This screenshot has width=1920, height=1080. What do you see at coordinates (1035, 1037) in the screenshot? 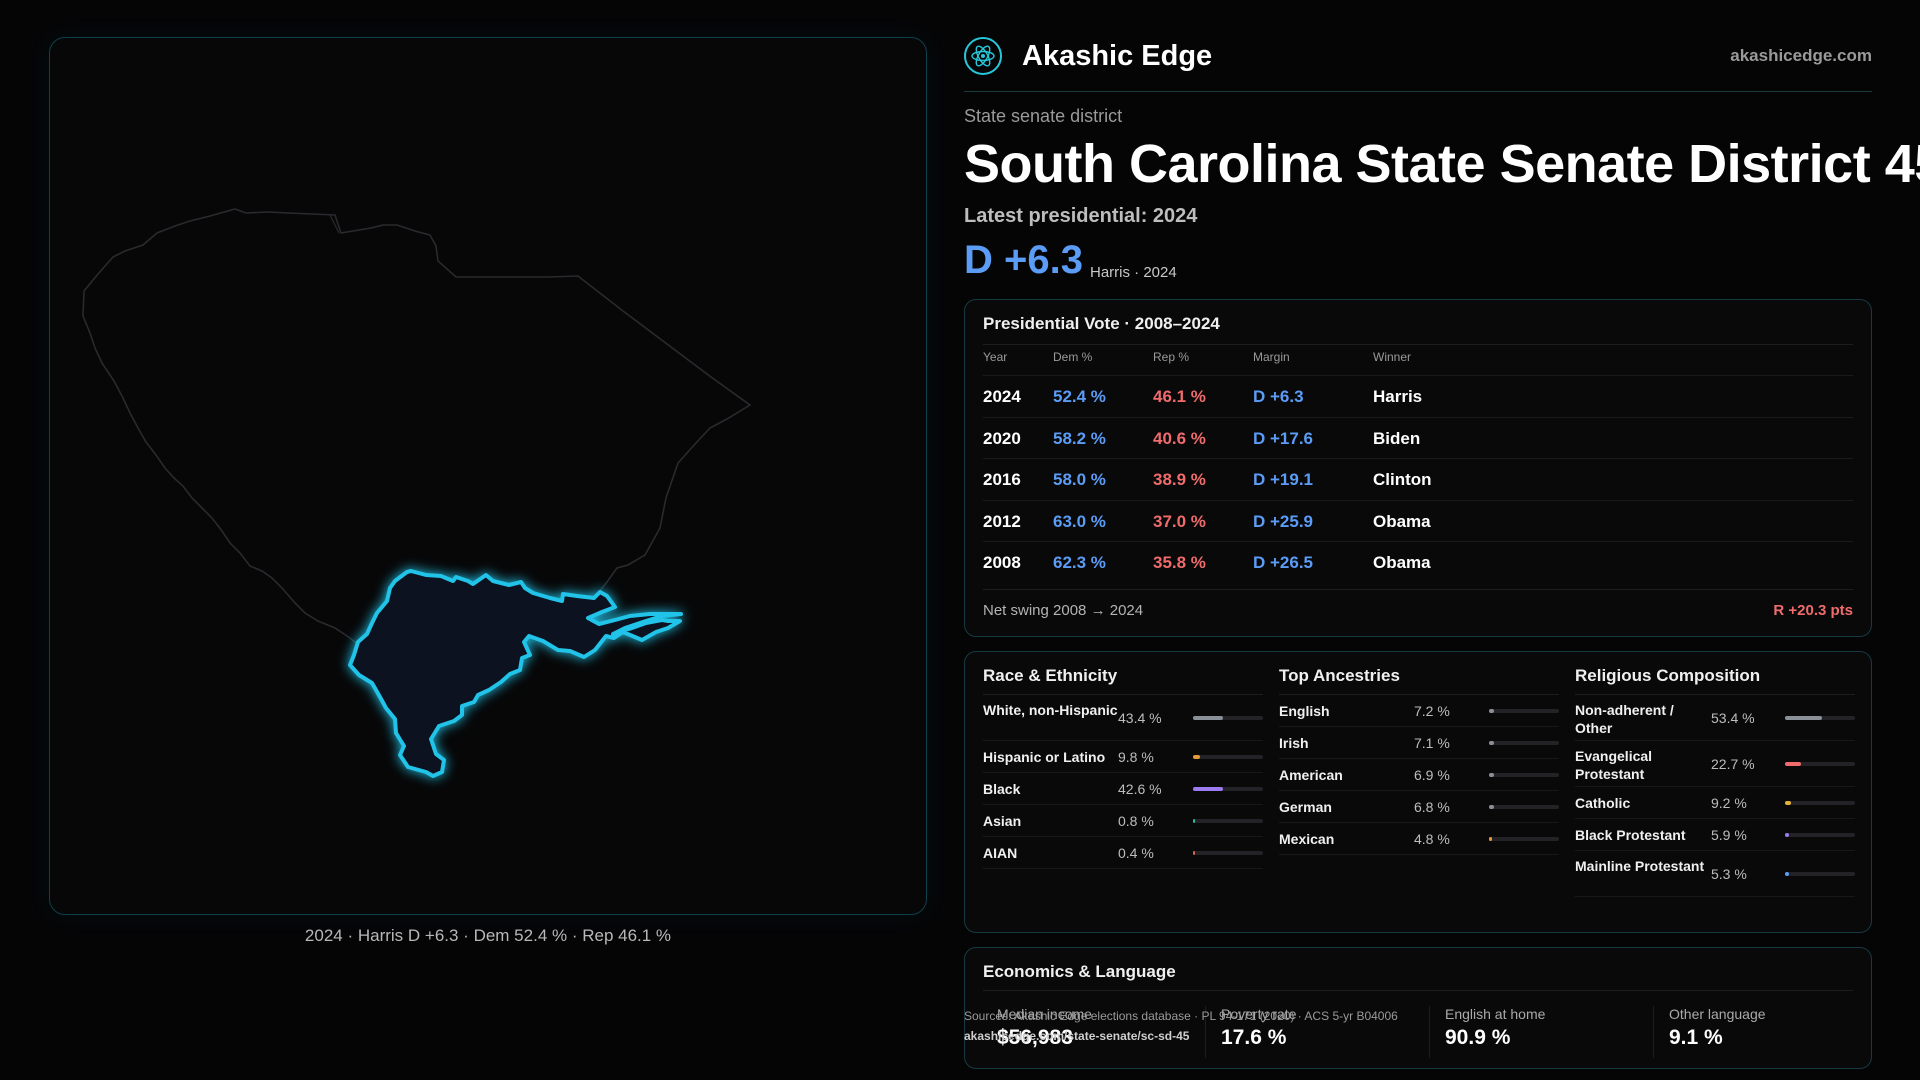
I see `stat-value: $56,983` at bounding box center [1035, 1037].